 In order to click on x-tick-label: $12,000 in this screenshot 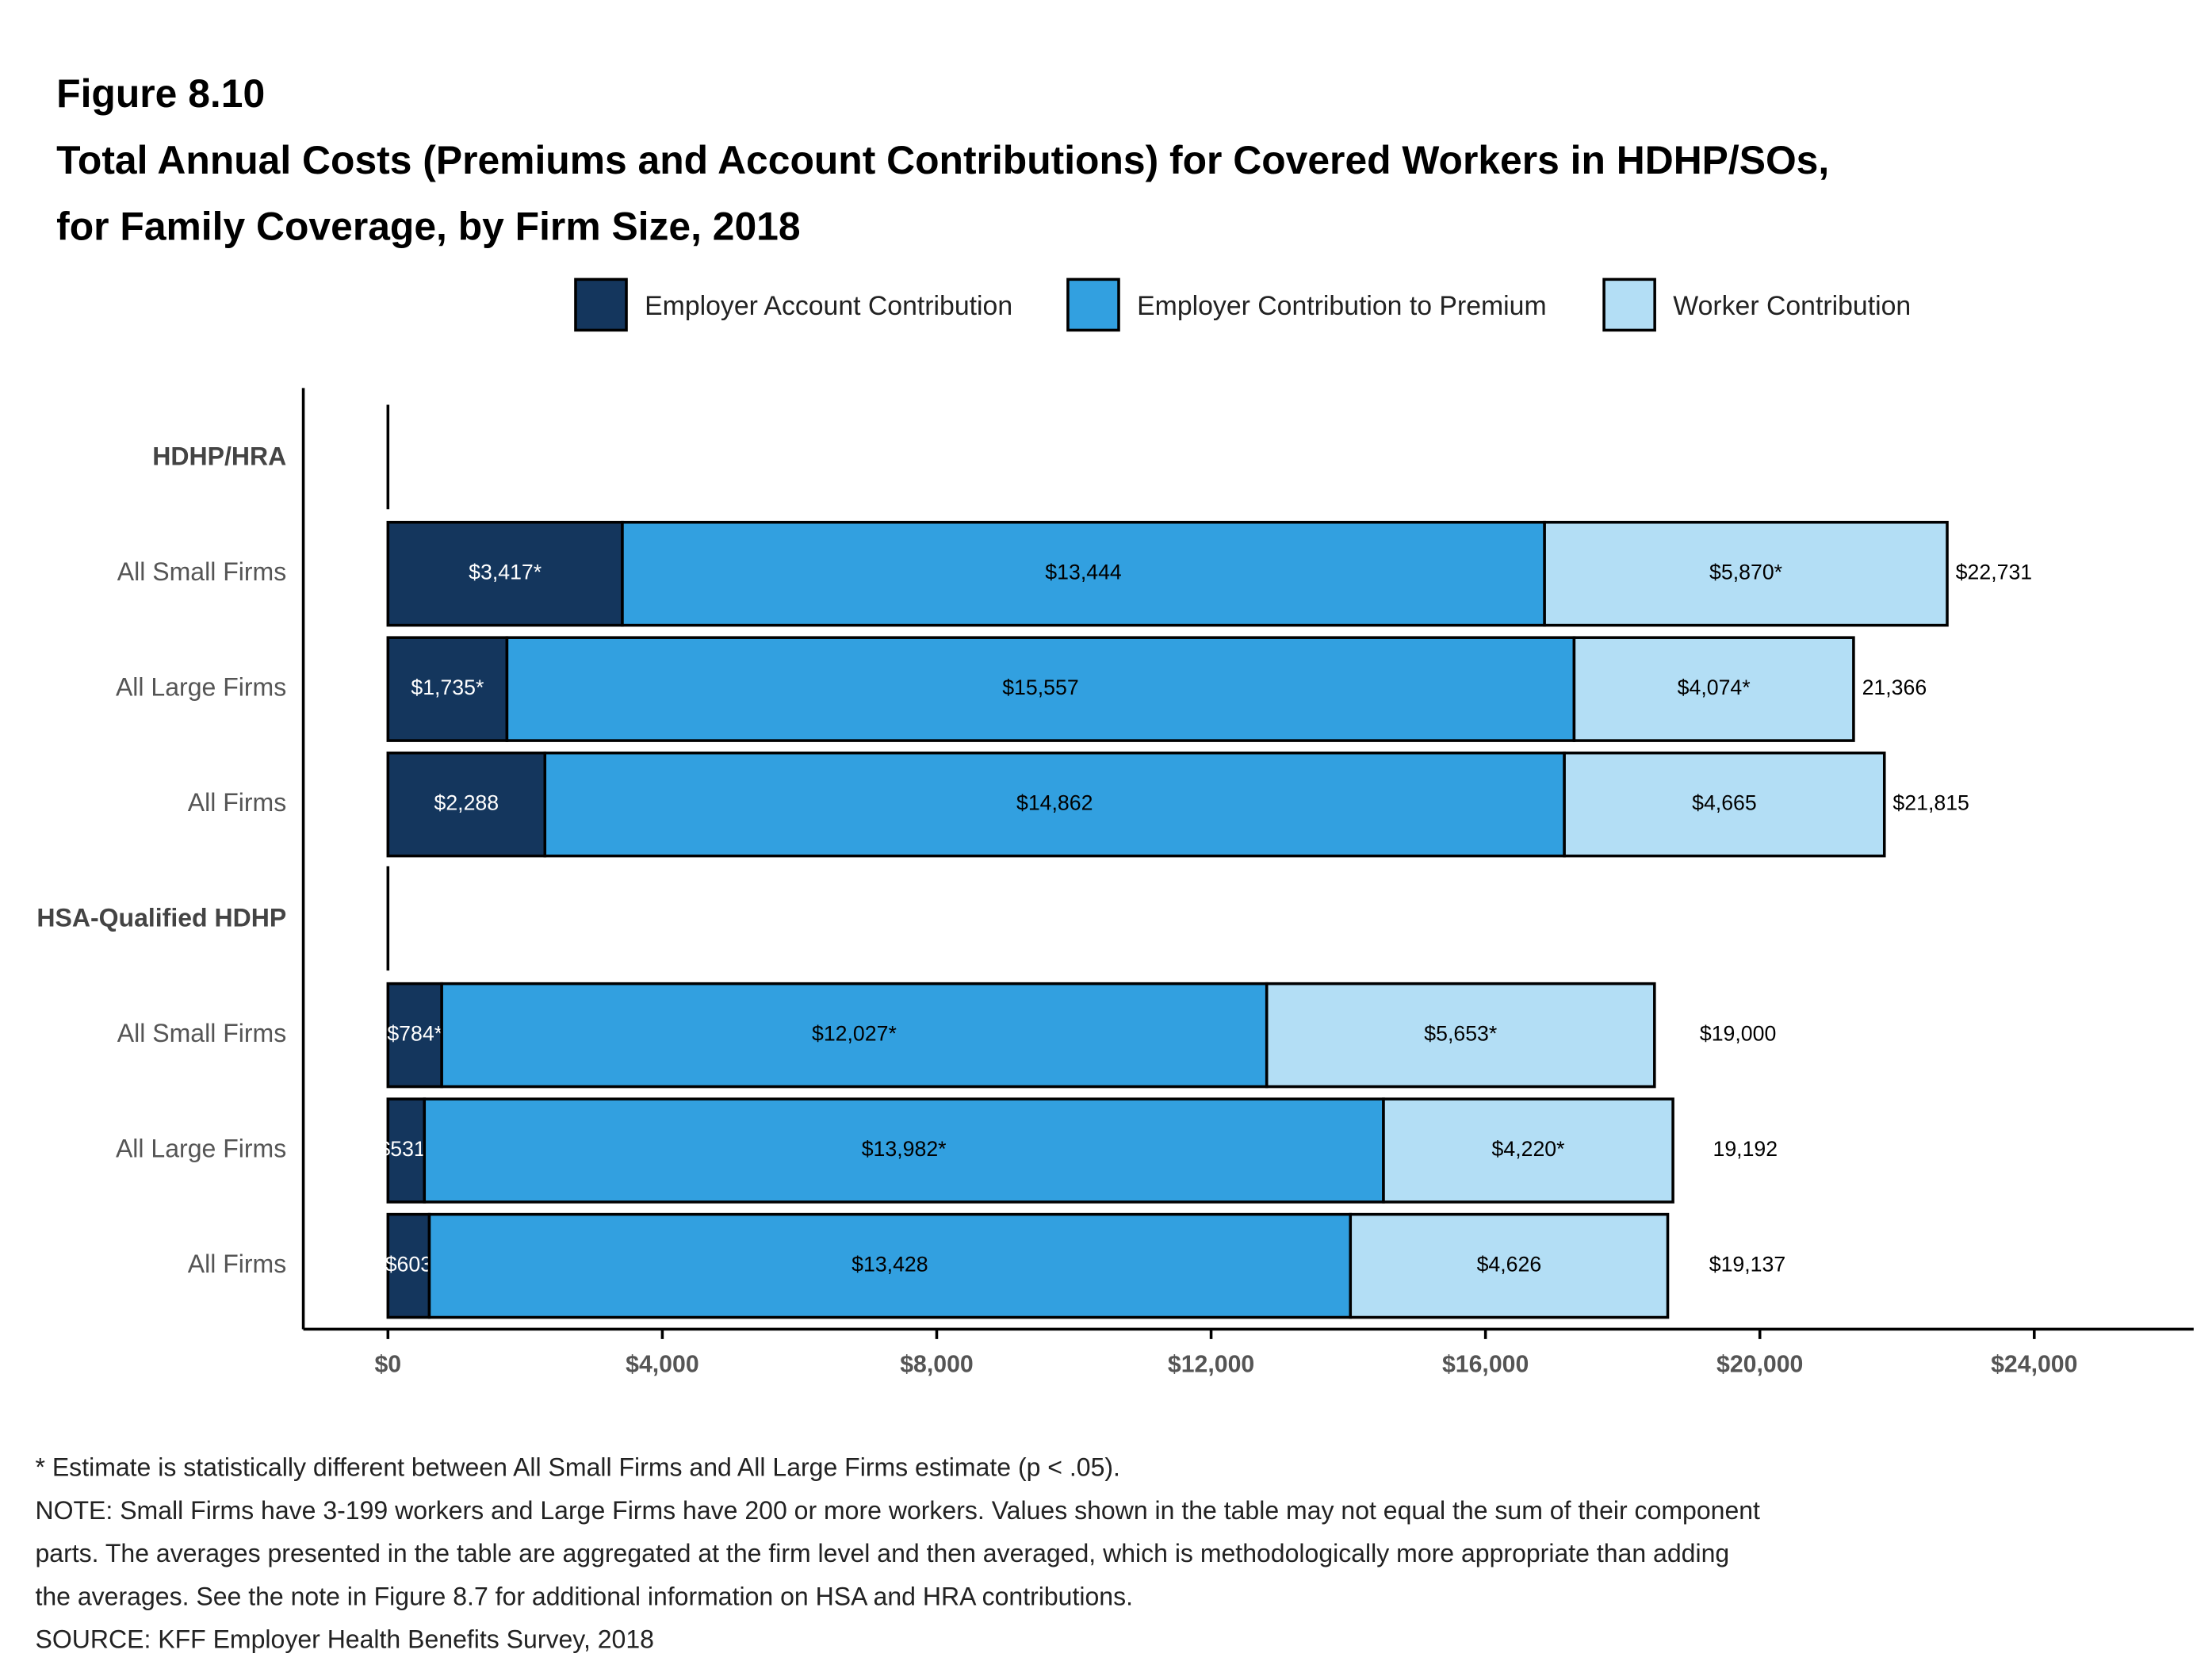, I will do `click(1211, 1365)`.